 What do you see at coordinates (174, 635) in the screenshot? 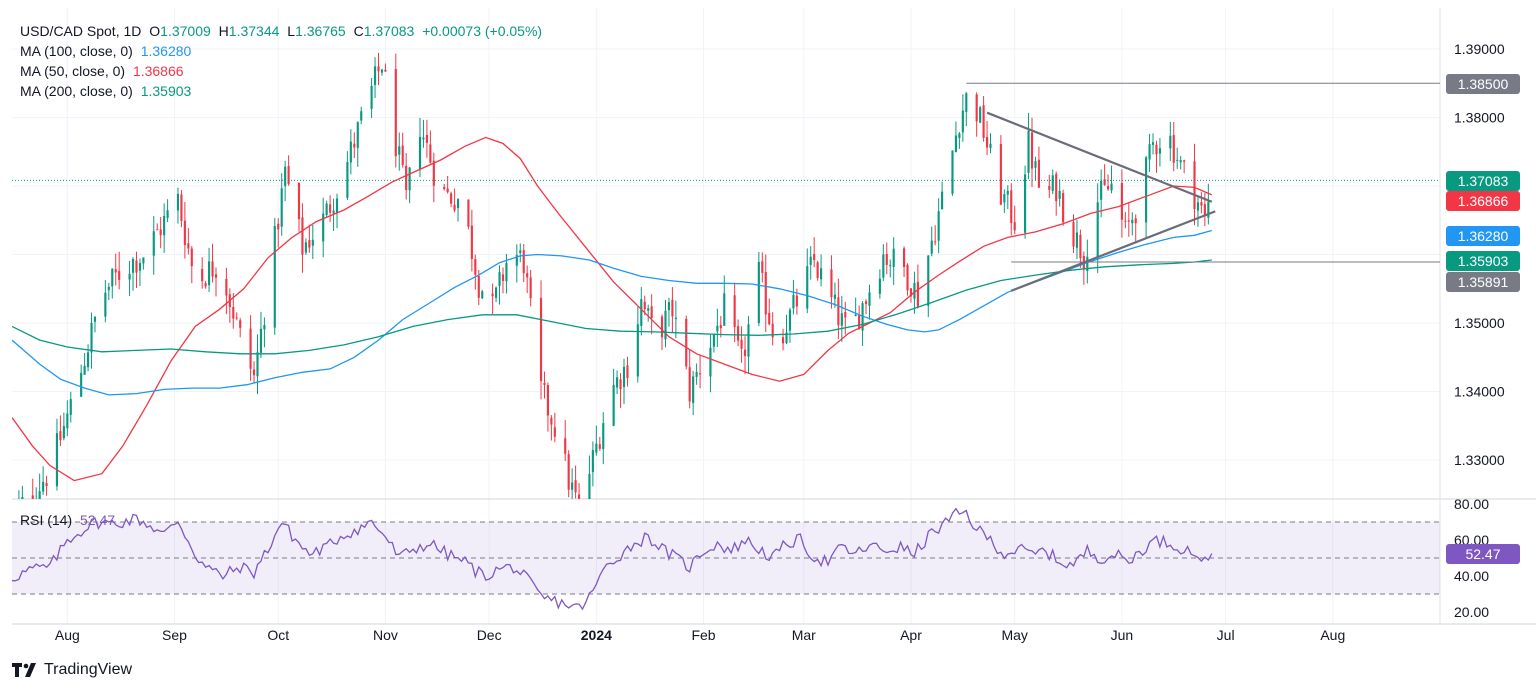
I see `time-tick-label: Sep` at bounding box center [174, 635].